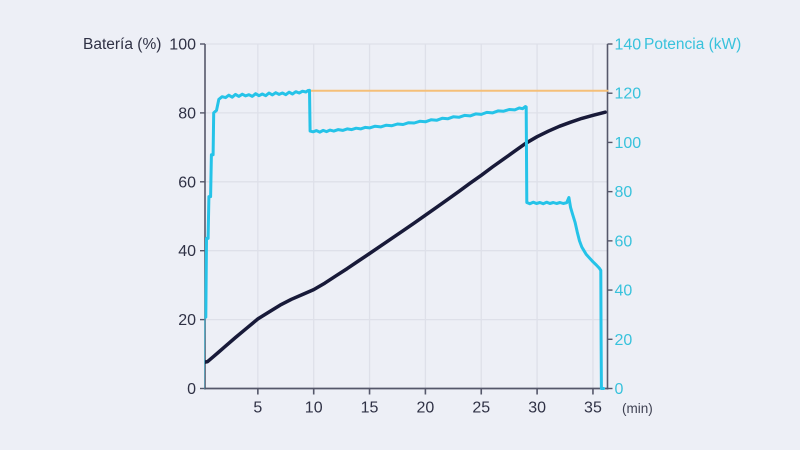 This screenshot has width=800, height=450. What do you see at coordinates (624, 291) in the screenshot?
I see `y-right-tick-label: 40` at bounding box center [624, 291].